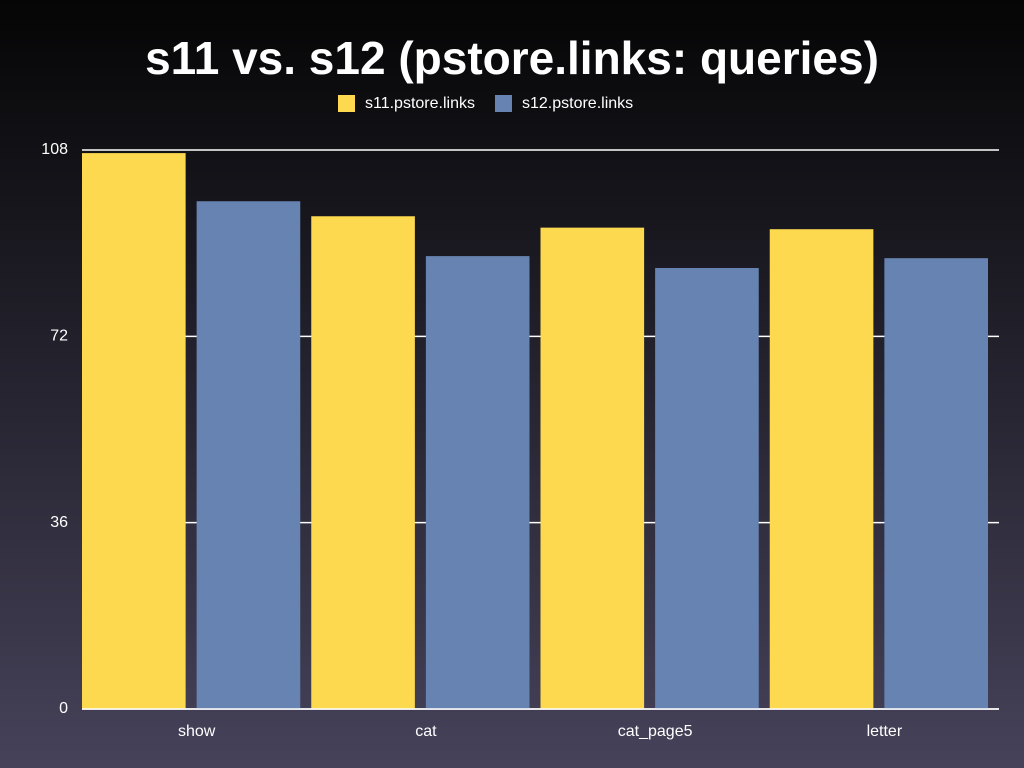  Describe the element at coordinates (54, 149) in the screenshot. I see `y-tick-label: 108` at that location.